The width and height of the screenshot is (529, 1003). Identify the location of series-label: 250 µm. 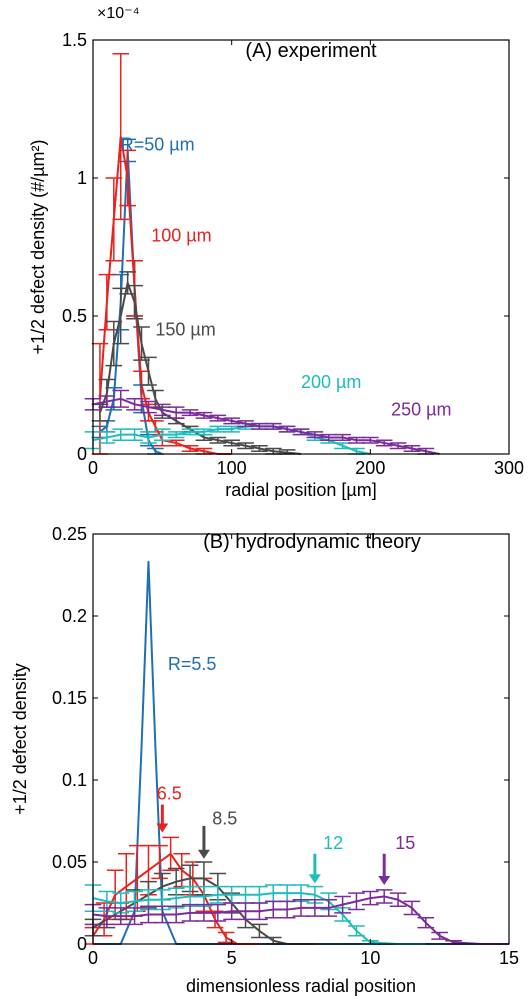
(421, 409).